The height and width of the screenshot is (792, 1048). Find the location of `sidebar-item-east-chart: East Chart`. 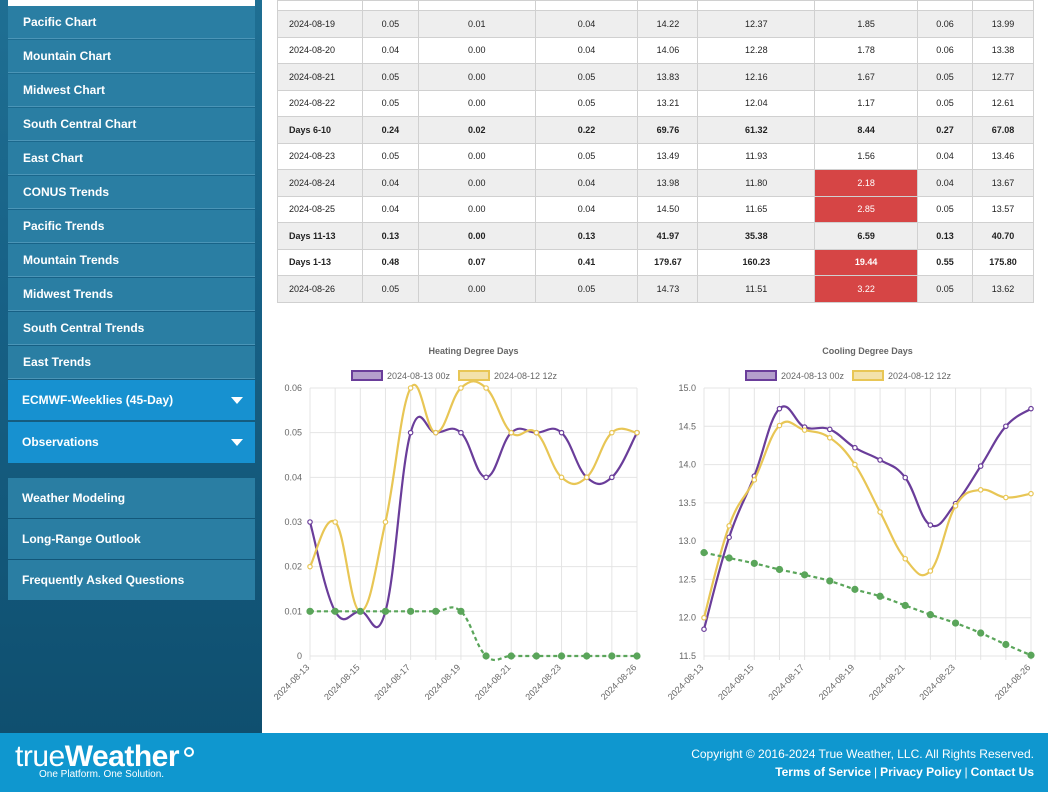

sidebar-item-east-chart: East Chart is located at coordinates (131, 158).